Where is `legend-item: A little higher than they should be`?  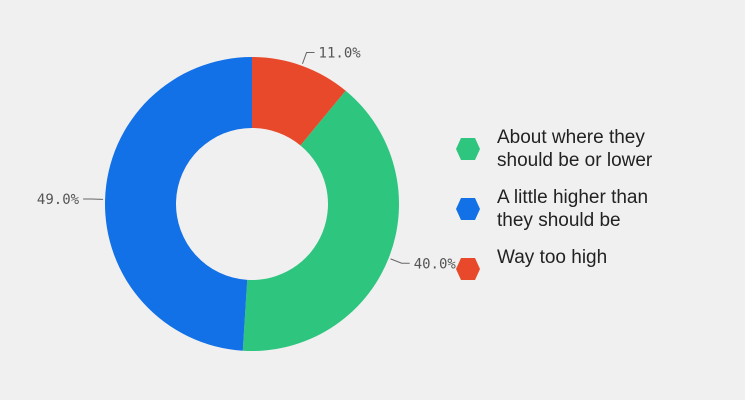
legend-item: A little higher than they should be is located at coordinates (595, 209).